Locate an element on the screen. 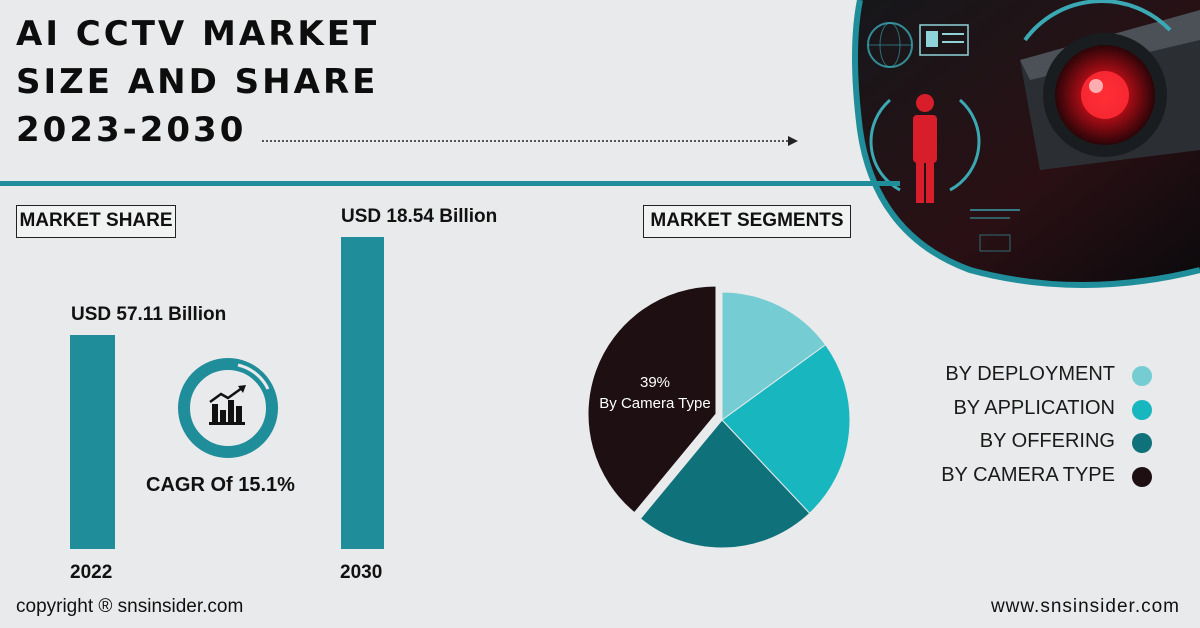 The height and width of the screenshot is (628, 1200). footer-website-link: www.snsinsider.com is located at coordinates (1085, 606).